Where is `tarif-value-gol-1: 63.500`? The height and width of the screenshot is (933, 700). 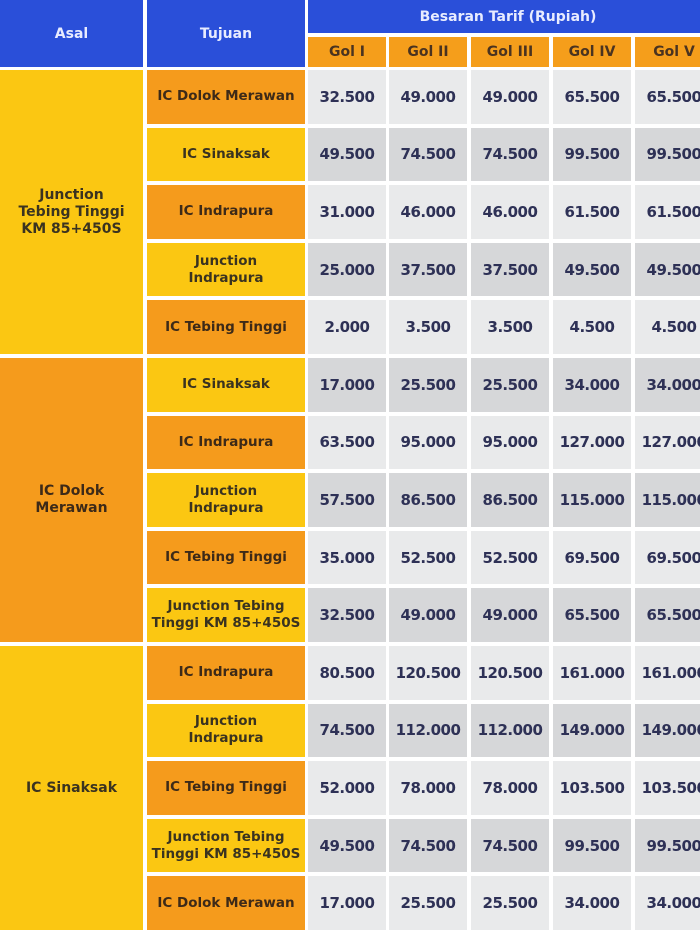 tarif-value-gol-1: 63.500 is located at coordinates (347, 442).